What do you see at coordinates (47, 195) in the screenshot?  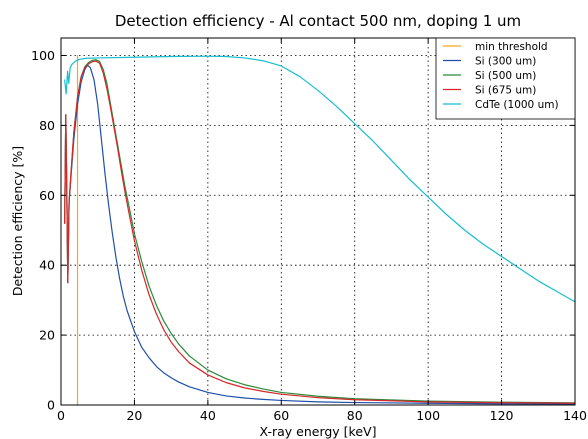 I see `y-tick-label: 60` at bounding box center [47, 195].